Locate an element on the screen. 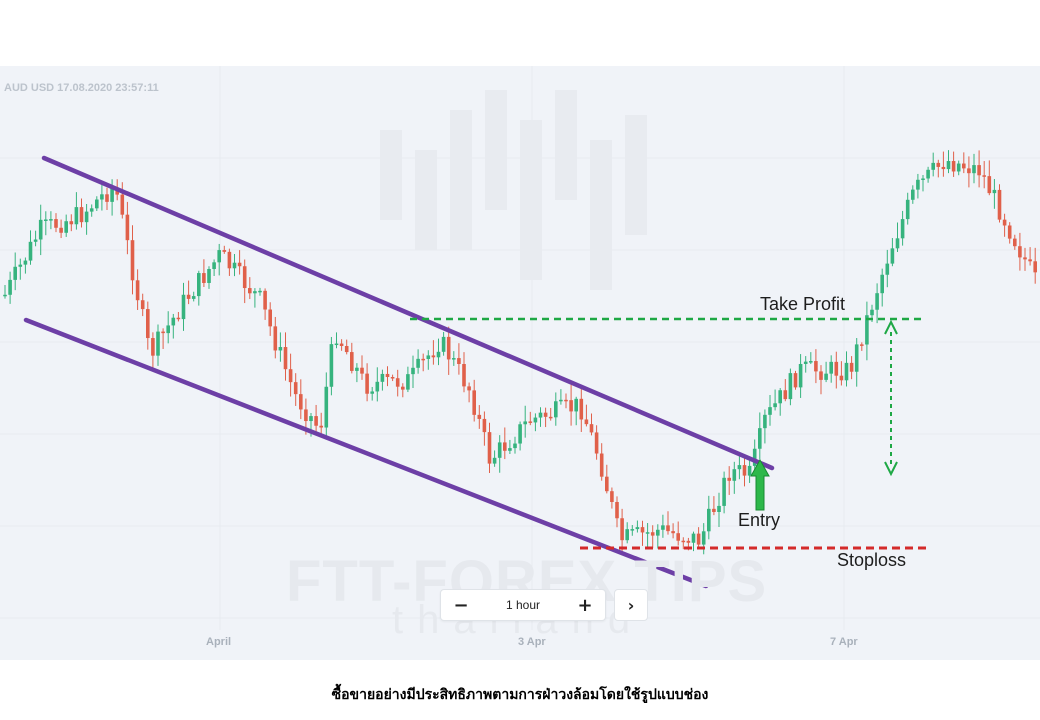  entry-label: Entry is located at coordinates (759, 520).